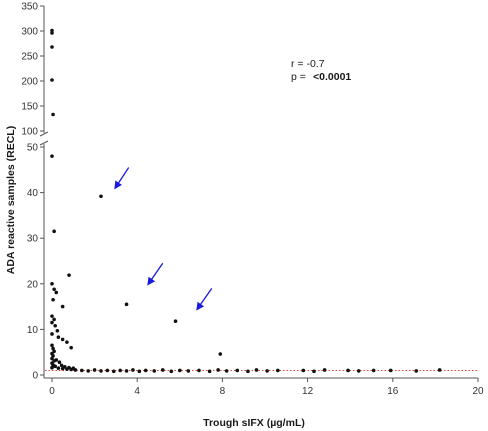  What do you see at coordinates (52, 391) in the screenshot?
I see `x-tick-label: 0` at bounding box center [52, 391].